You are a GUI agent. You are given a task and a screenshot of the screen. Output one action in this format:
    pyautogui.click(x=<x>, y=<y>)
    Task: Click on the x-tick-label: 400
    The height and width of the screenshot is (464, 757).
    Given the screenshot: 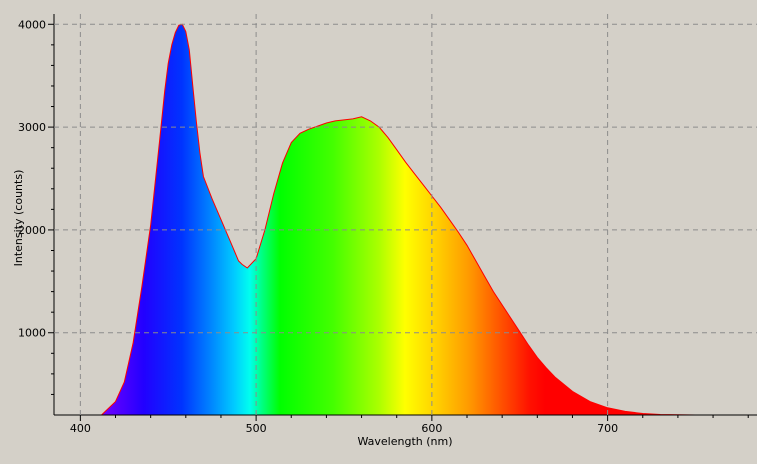 What is the action you would take?
    pyautogui.click(x=80, y=428)
    